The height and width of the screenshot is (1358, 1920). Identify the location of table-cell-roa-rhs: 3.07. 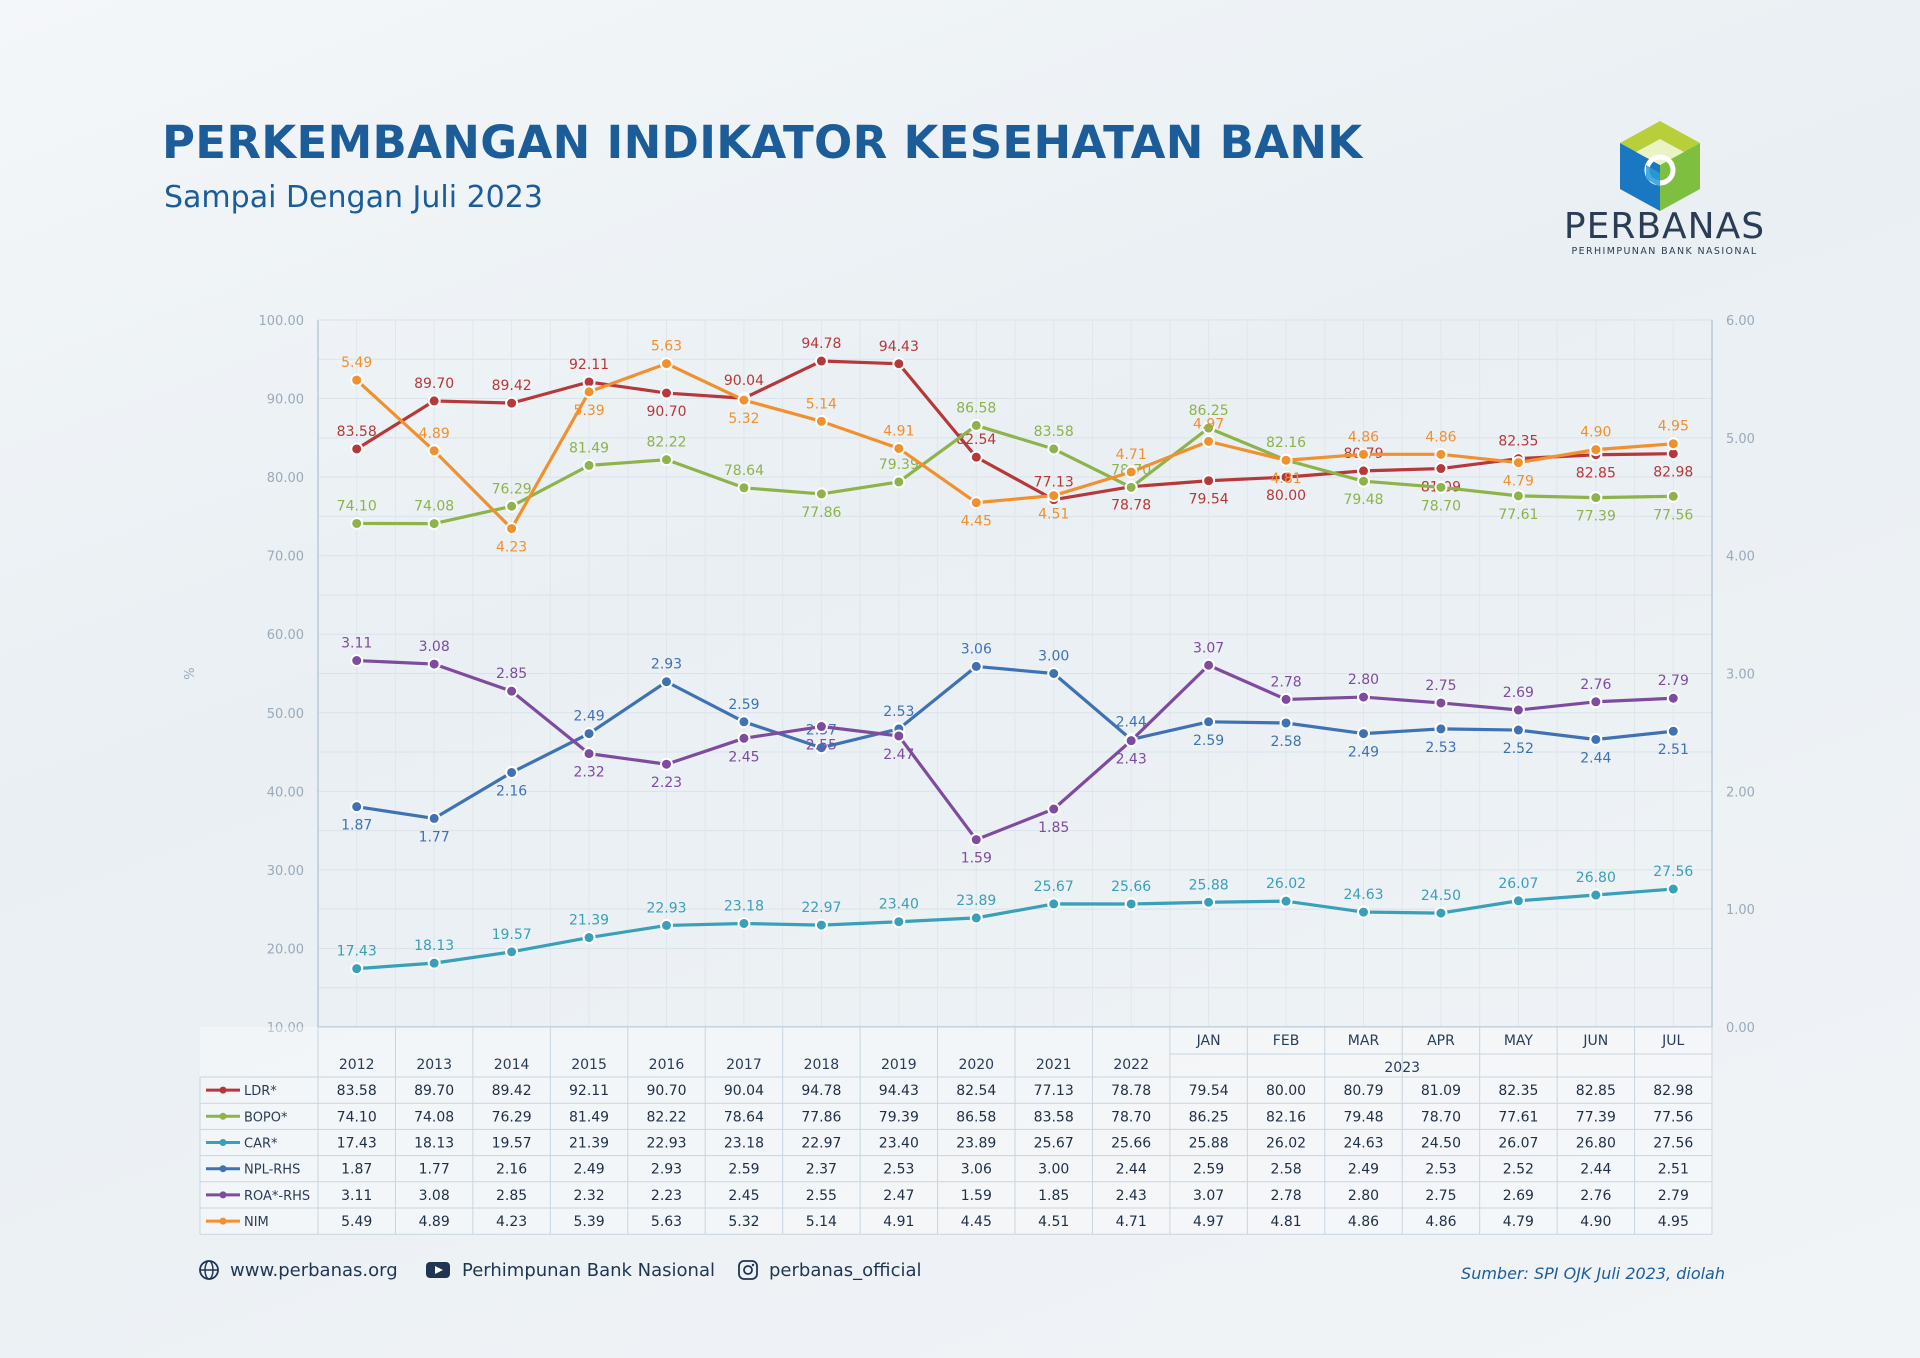
(1208, 1196).